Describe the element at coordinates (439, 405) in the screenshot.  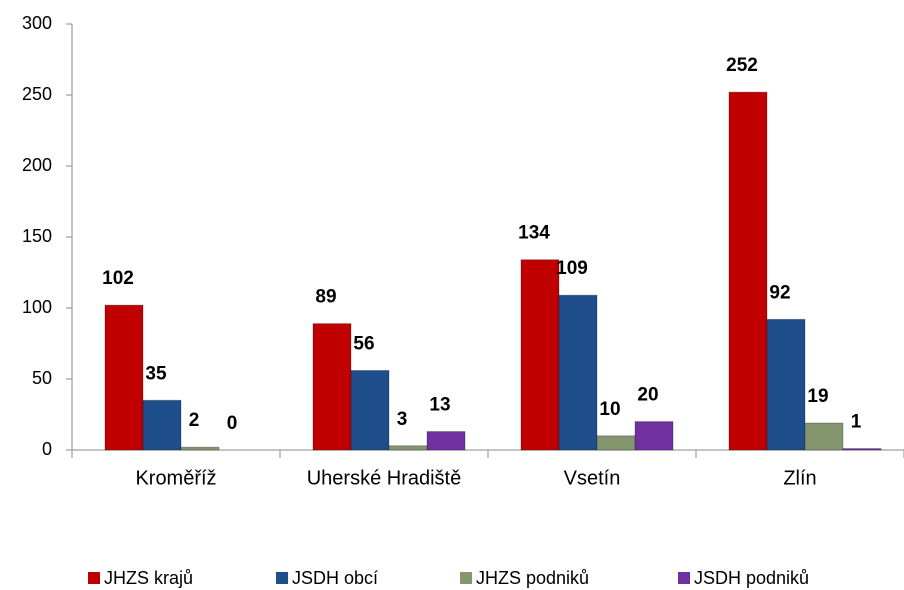
I see `data-label: 13` at that location.